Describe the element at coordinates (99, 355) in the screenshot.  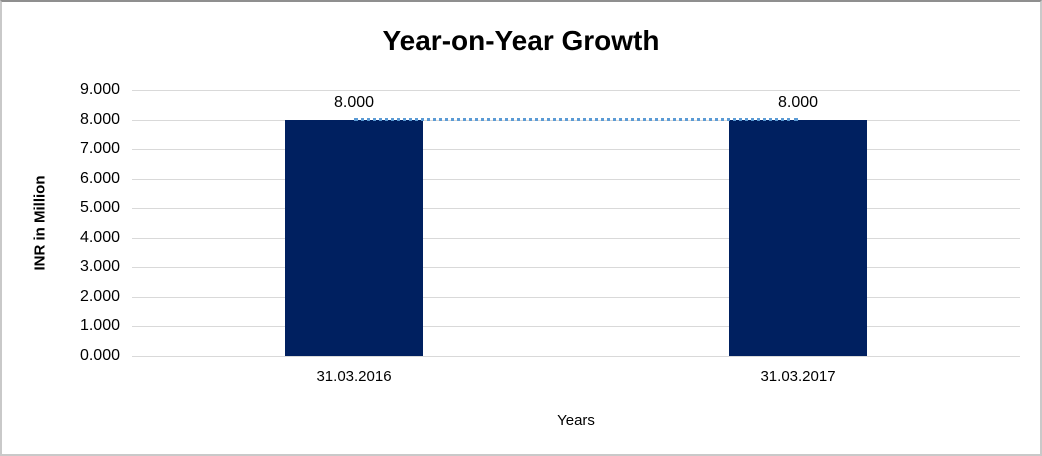
I see `y-tick-label: 0.000` at that location.